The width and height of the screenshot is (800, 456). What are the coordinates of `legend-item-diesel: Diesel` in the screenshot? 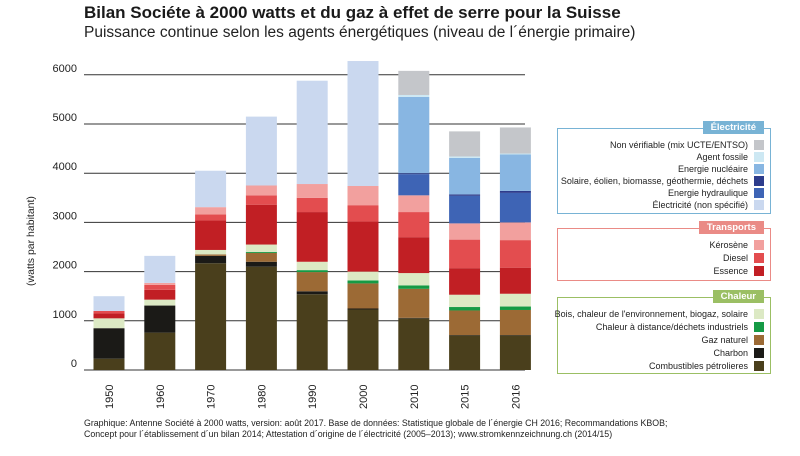 It's located at (743, 257).